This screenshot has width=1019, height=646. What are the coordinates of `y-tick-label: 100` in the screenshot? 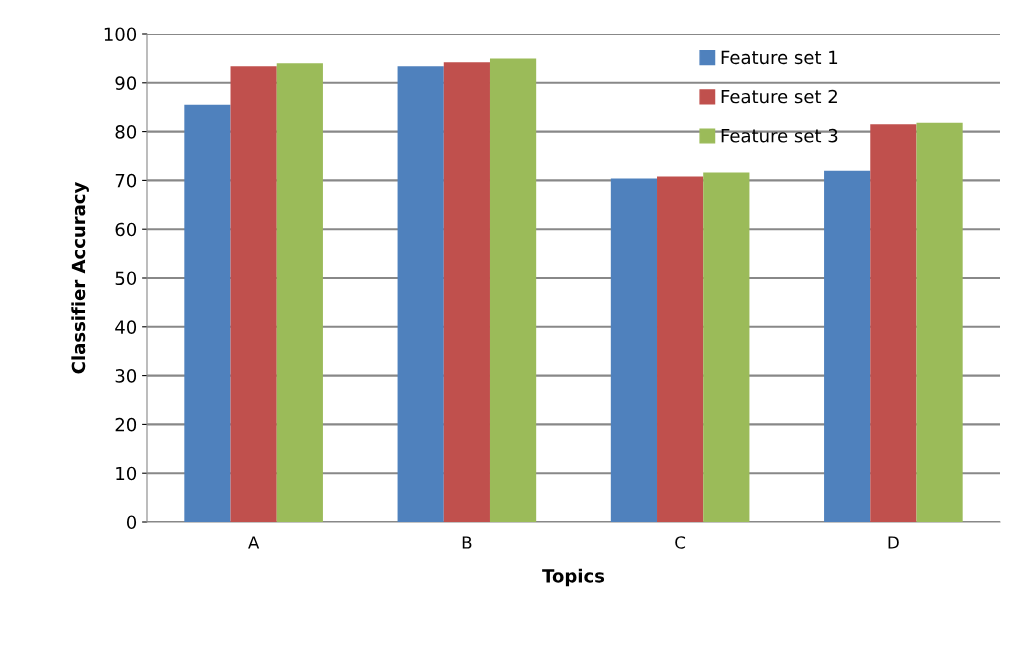 It's located at (120, 34).